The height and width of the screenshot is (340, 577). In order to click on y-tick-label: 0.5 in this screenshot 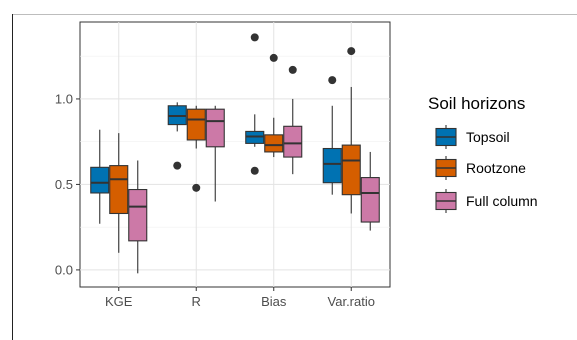, I will do `click(64, 184)`.